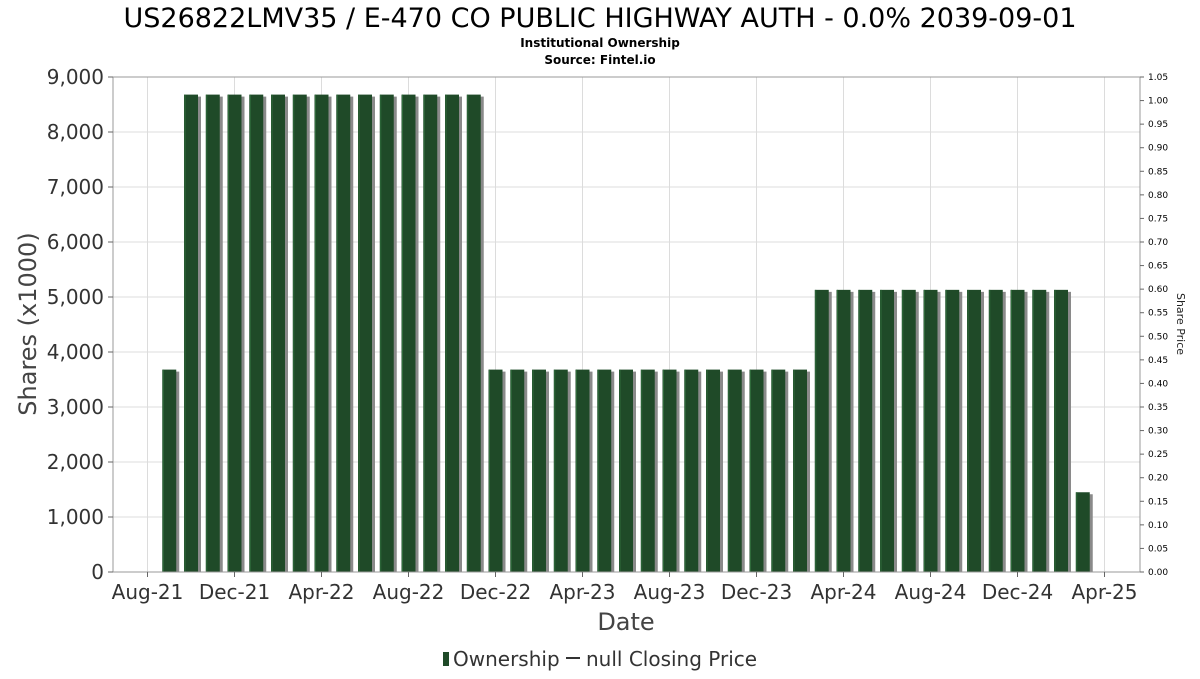 Image resolution: width=1200 pixels, height=679 pixels. I want to click on y2-tick-label: 0.50, so click(1158, 337).